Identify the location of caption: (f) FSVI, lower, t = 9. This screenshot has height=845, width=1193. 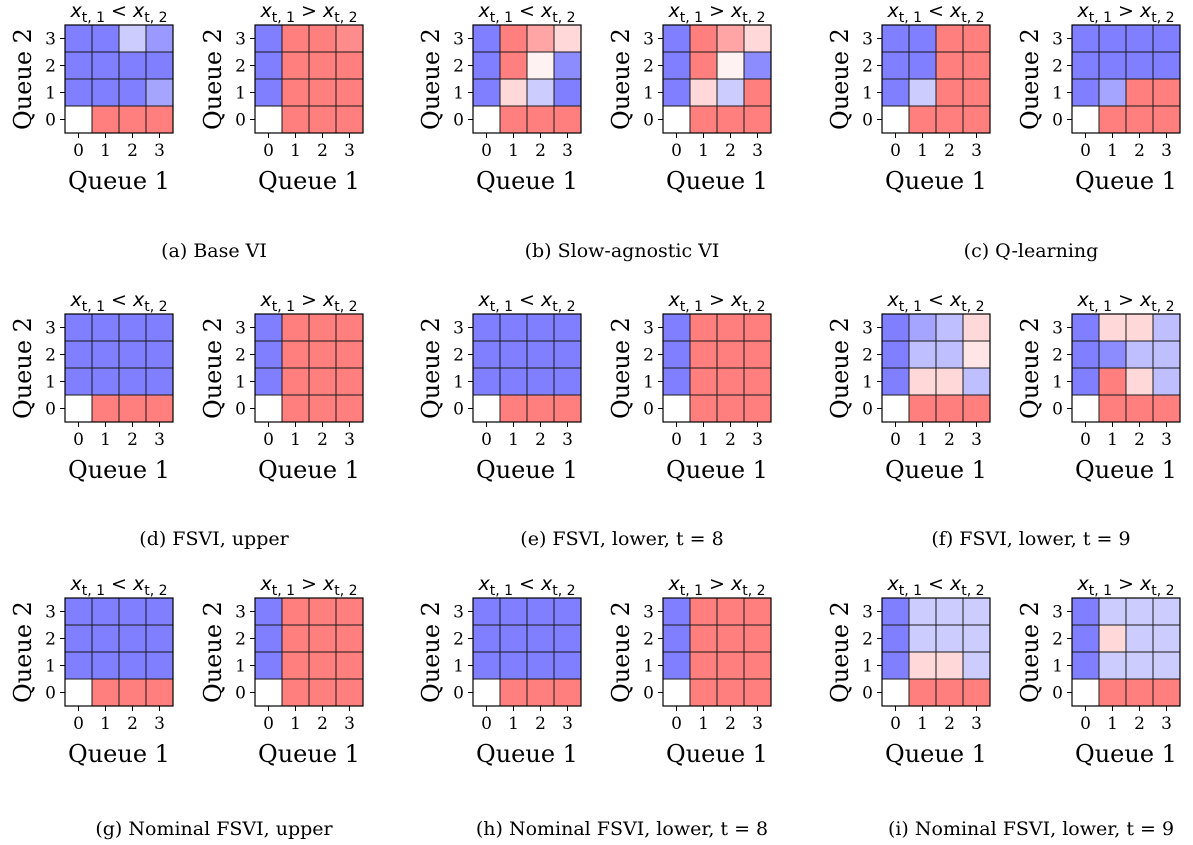
(1030, 539).